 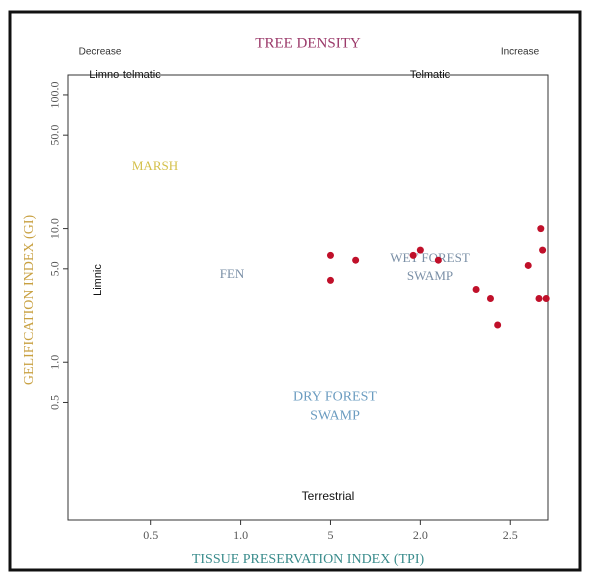 What do you see at coordinates (125, 75) in the screenshot?
I see `annotation: Limno-telmatic` at bounding box center [125, 75].